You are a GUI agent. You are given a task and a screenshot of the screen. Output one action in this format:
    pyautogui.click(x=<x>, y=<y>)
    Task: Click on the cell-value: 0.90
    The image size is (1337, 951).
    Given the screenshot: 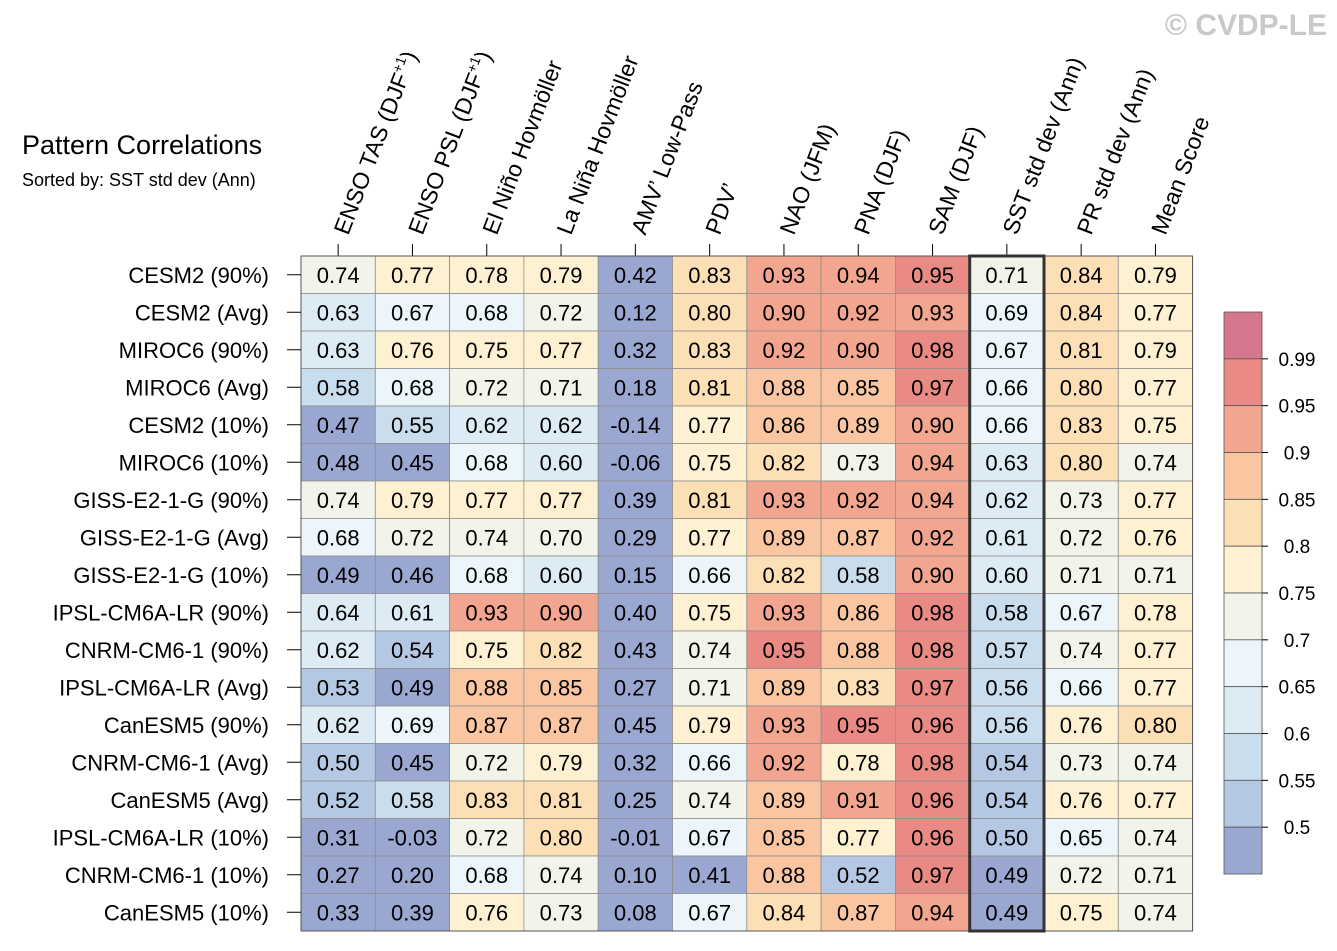 What is the action you would take?
    pyautogui.click(x=932, y=575)
    